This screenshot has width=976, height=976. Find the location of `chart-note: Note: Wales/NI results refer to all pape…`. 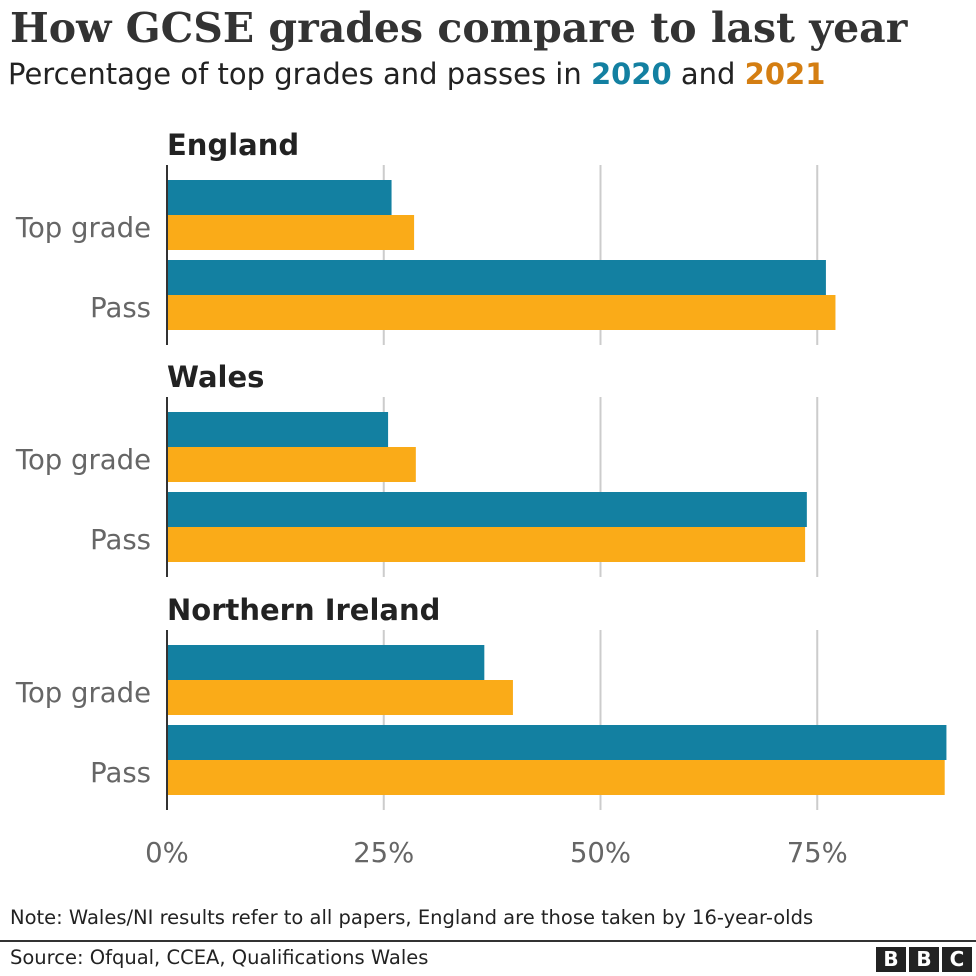

chart-note: Note: Wales/NI results refer to all pape… is located at coordinates (412, 917).